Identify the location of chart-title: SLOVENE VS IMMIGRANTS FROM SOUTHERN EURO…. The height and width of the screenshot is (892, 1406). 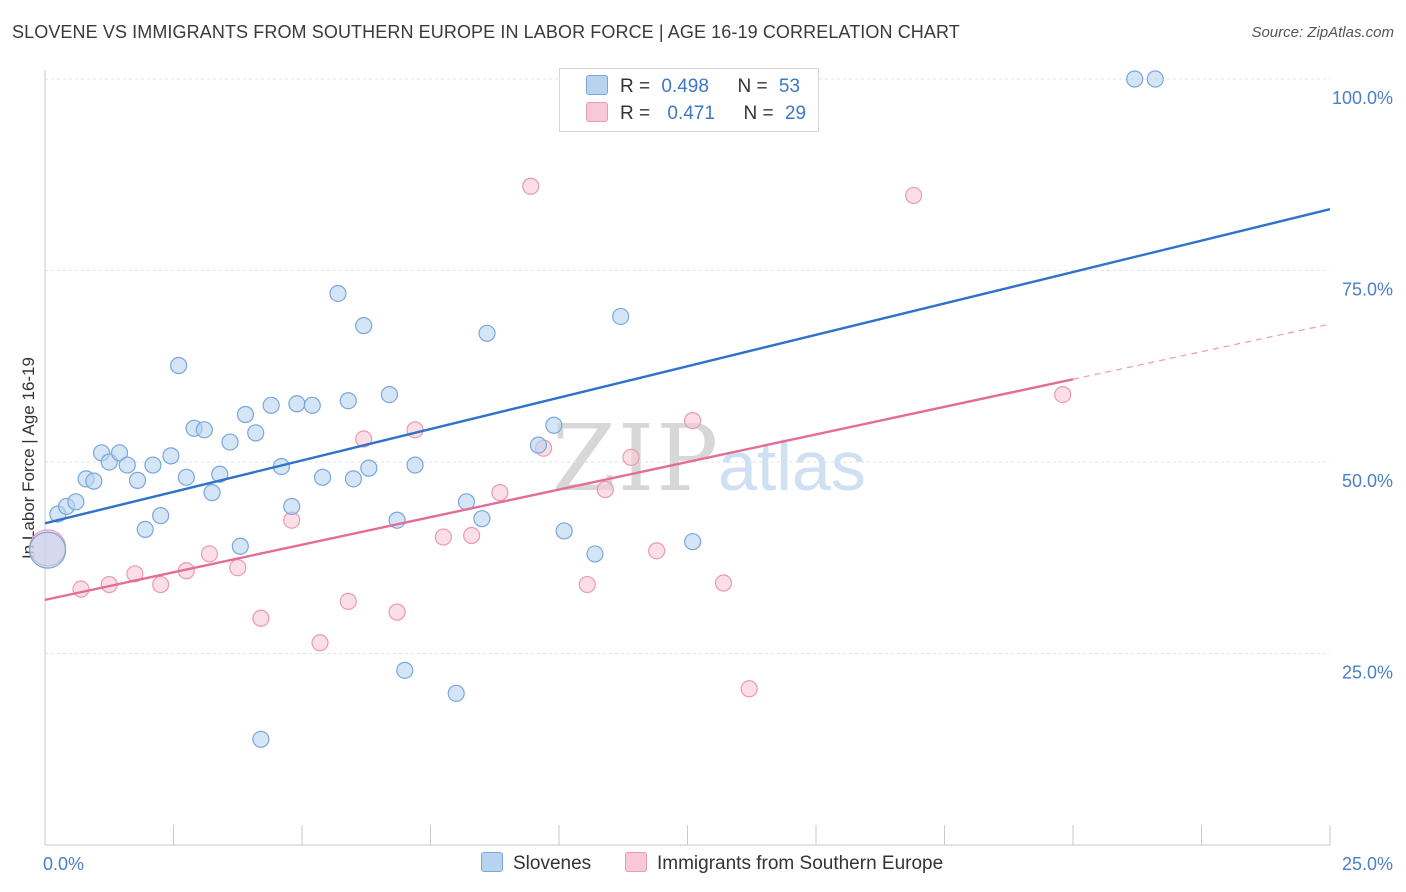
(486, 32).